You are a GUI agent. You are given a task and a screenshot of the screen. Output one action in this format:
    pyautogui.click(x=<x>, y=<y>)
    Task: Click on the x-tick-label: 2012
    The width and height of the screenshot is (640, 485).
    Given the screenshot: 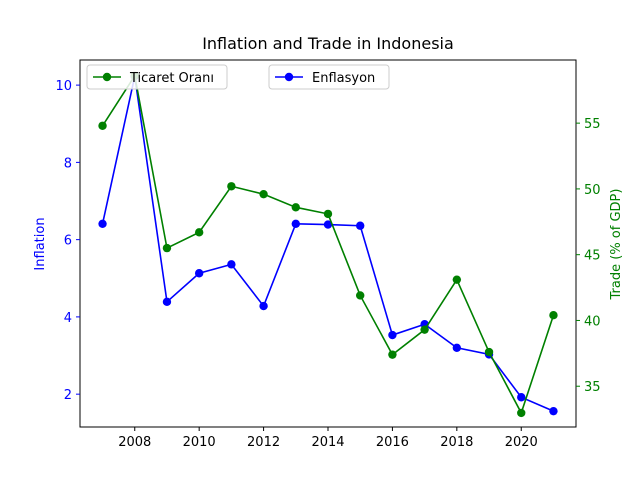 What is the action you would take?
    pyautogui.click(x=263, y=442)
    